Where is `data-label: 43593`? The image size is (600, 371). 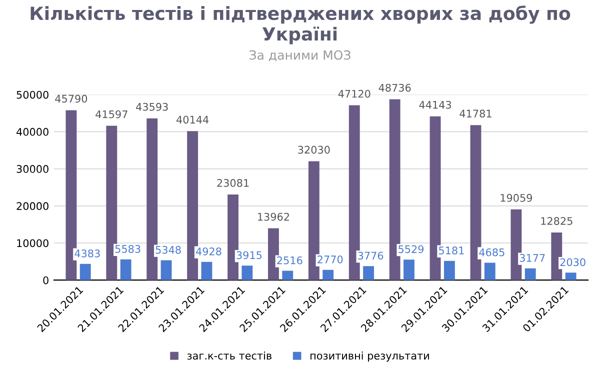
data-label: 43593 is located at coordinates (152, 106).